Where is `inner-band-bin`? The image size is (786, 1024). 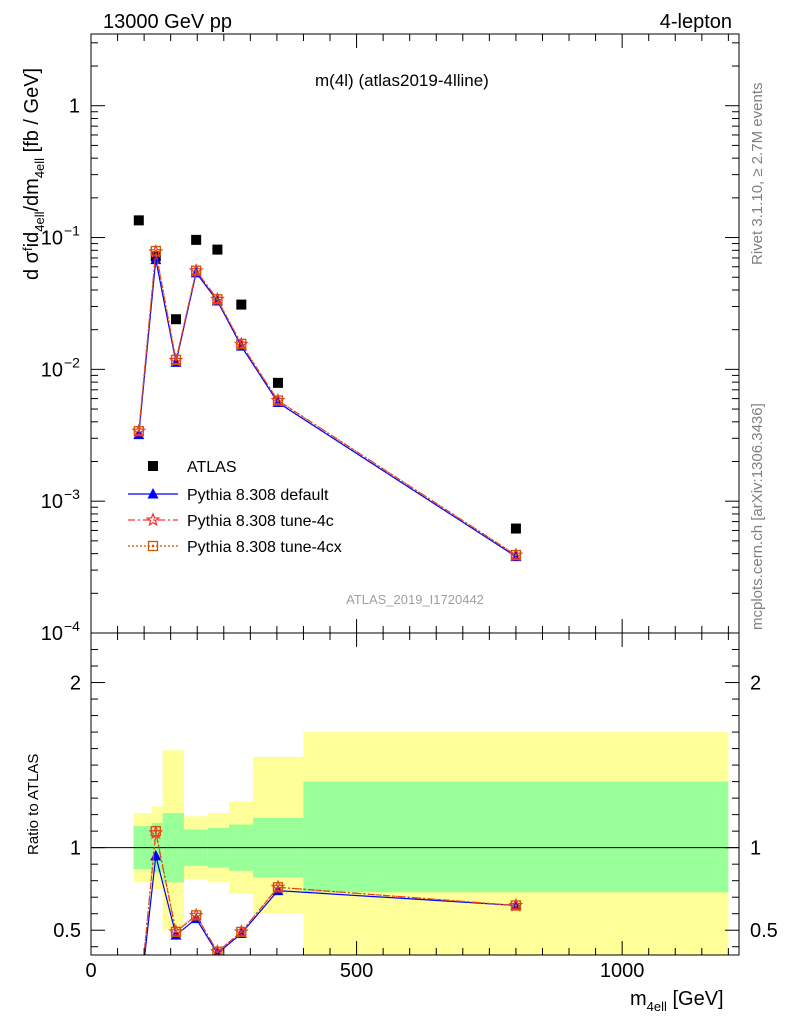
inner-band-bin is located at coordinates (516, 837).